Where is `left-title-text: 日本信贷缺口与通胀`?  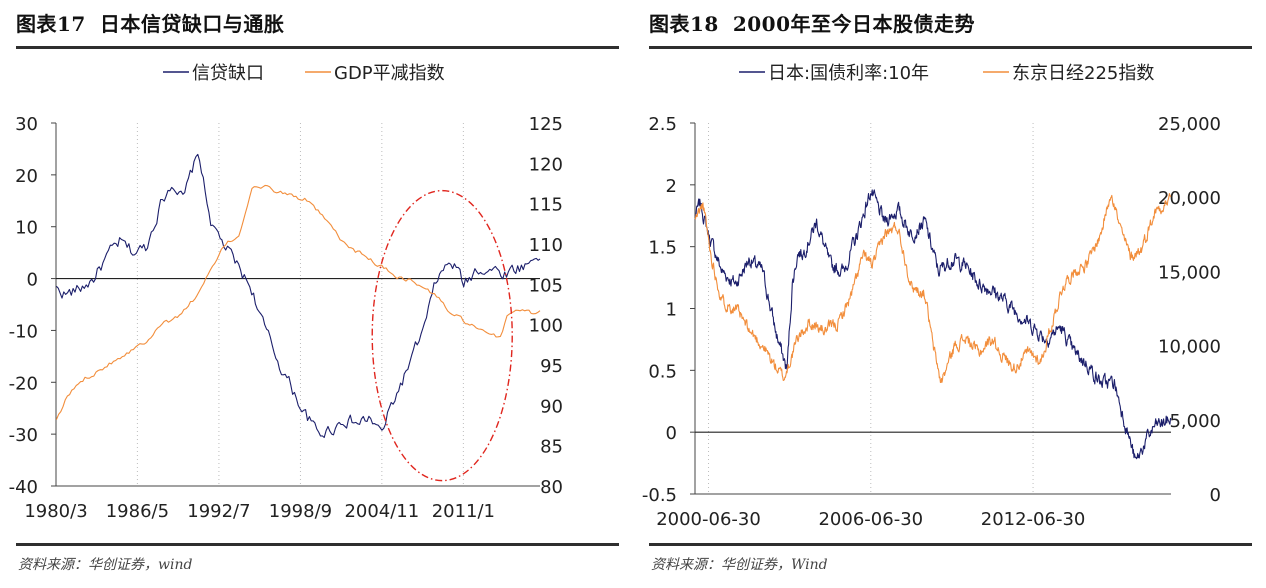
left-title-text: 日本信贷缺口与通胀 is located at coordinates (192, 24).